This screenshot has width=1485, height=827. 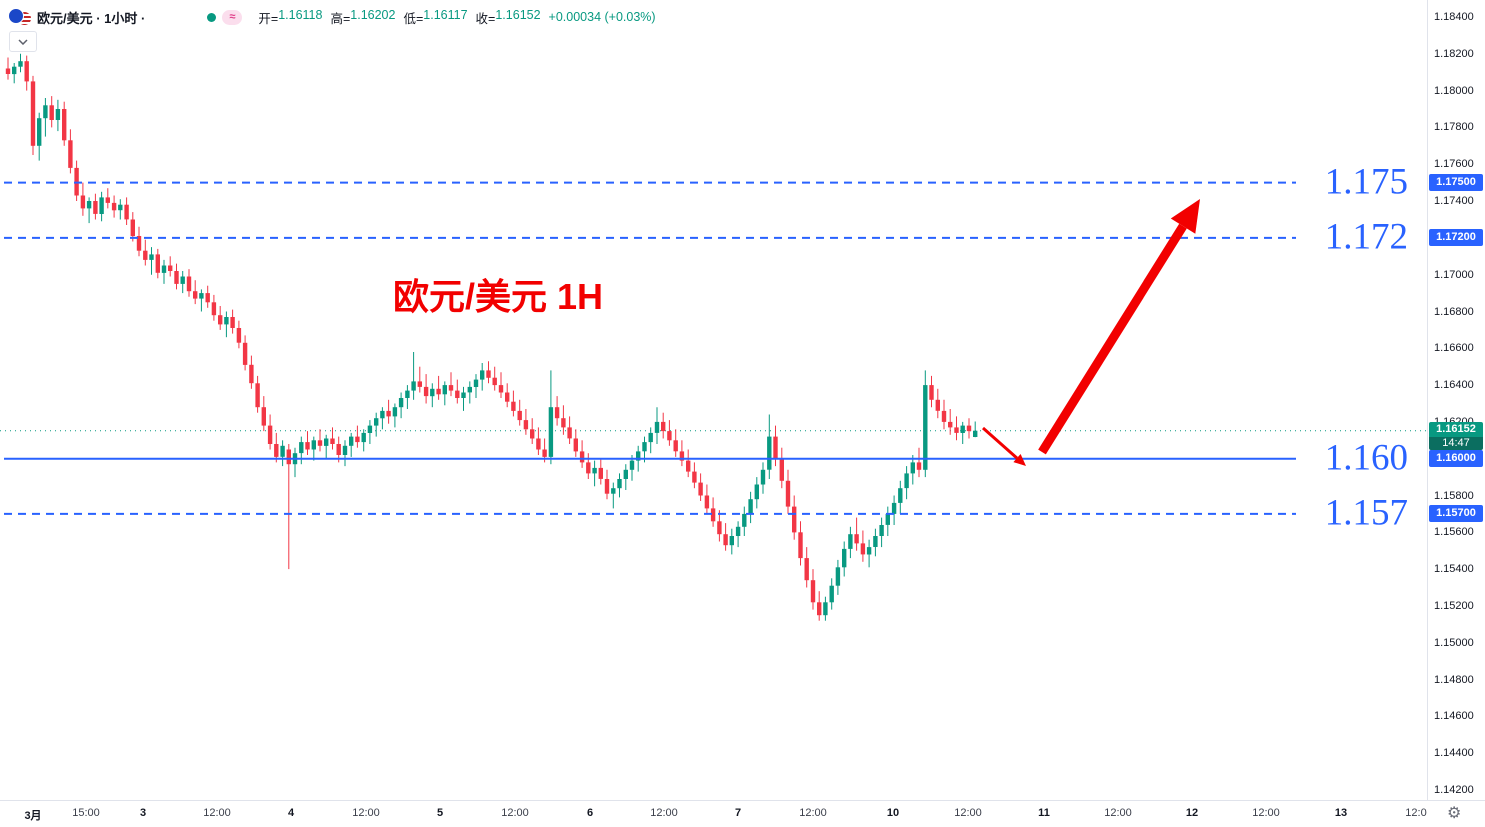 I want to click on level-price-badge: 1.17500, so click(x=1456, y=183).